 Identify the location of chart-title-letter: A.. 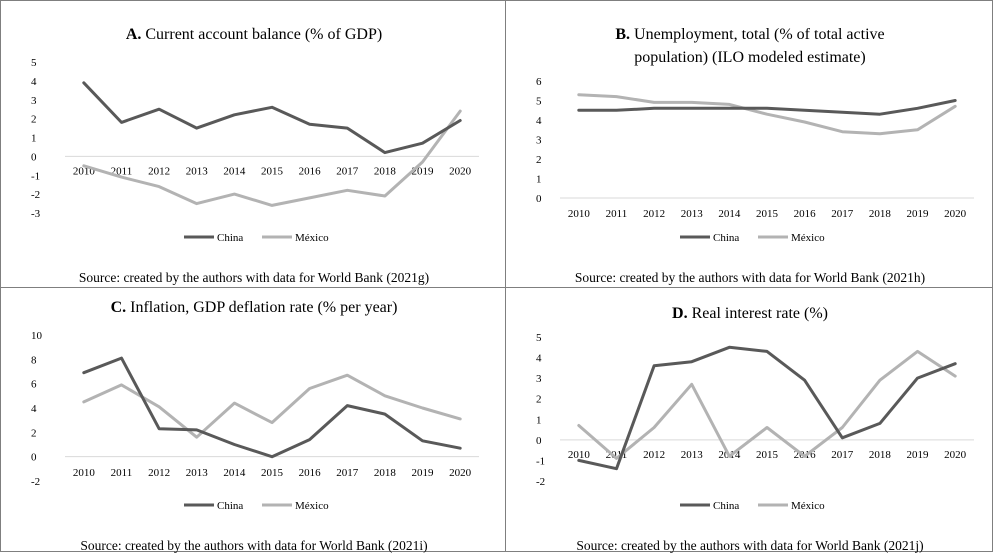
(134, 34).